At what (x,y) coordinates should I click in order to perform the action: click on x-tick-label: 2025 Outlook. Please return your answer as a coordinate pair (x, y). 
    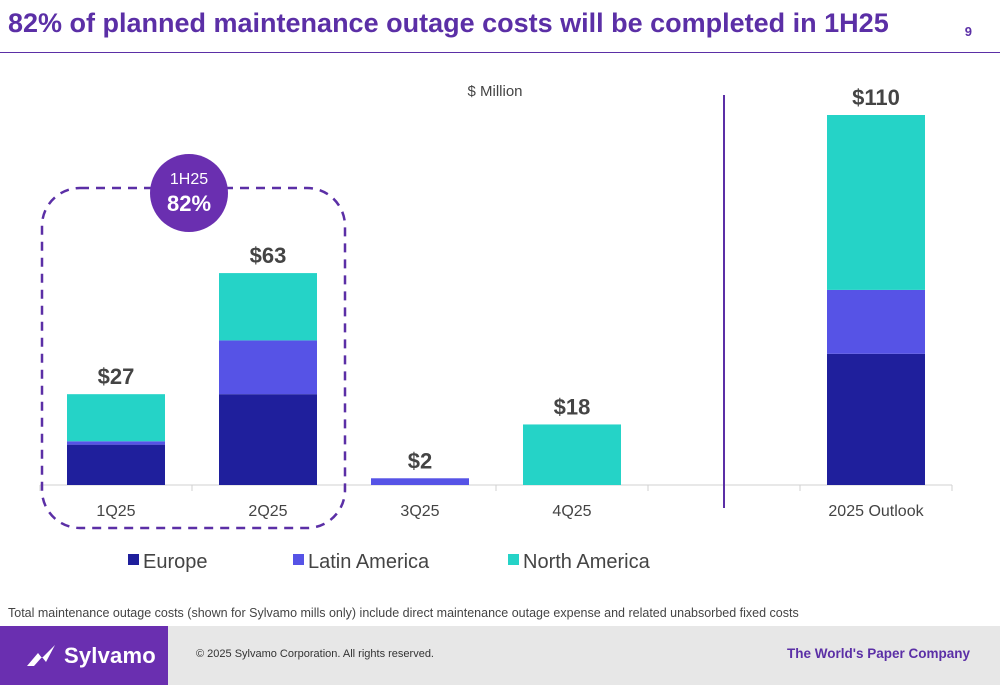
    Looking at the image, I should click on (876, 511).